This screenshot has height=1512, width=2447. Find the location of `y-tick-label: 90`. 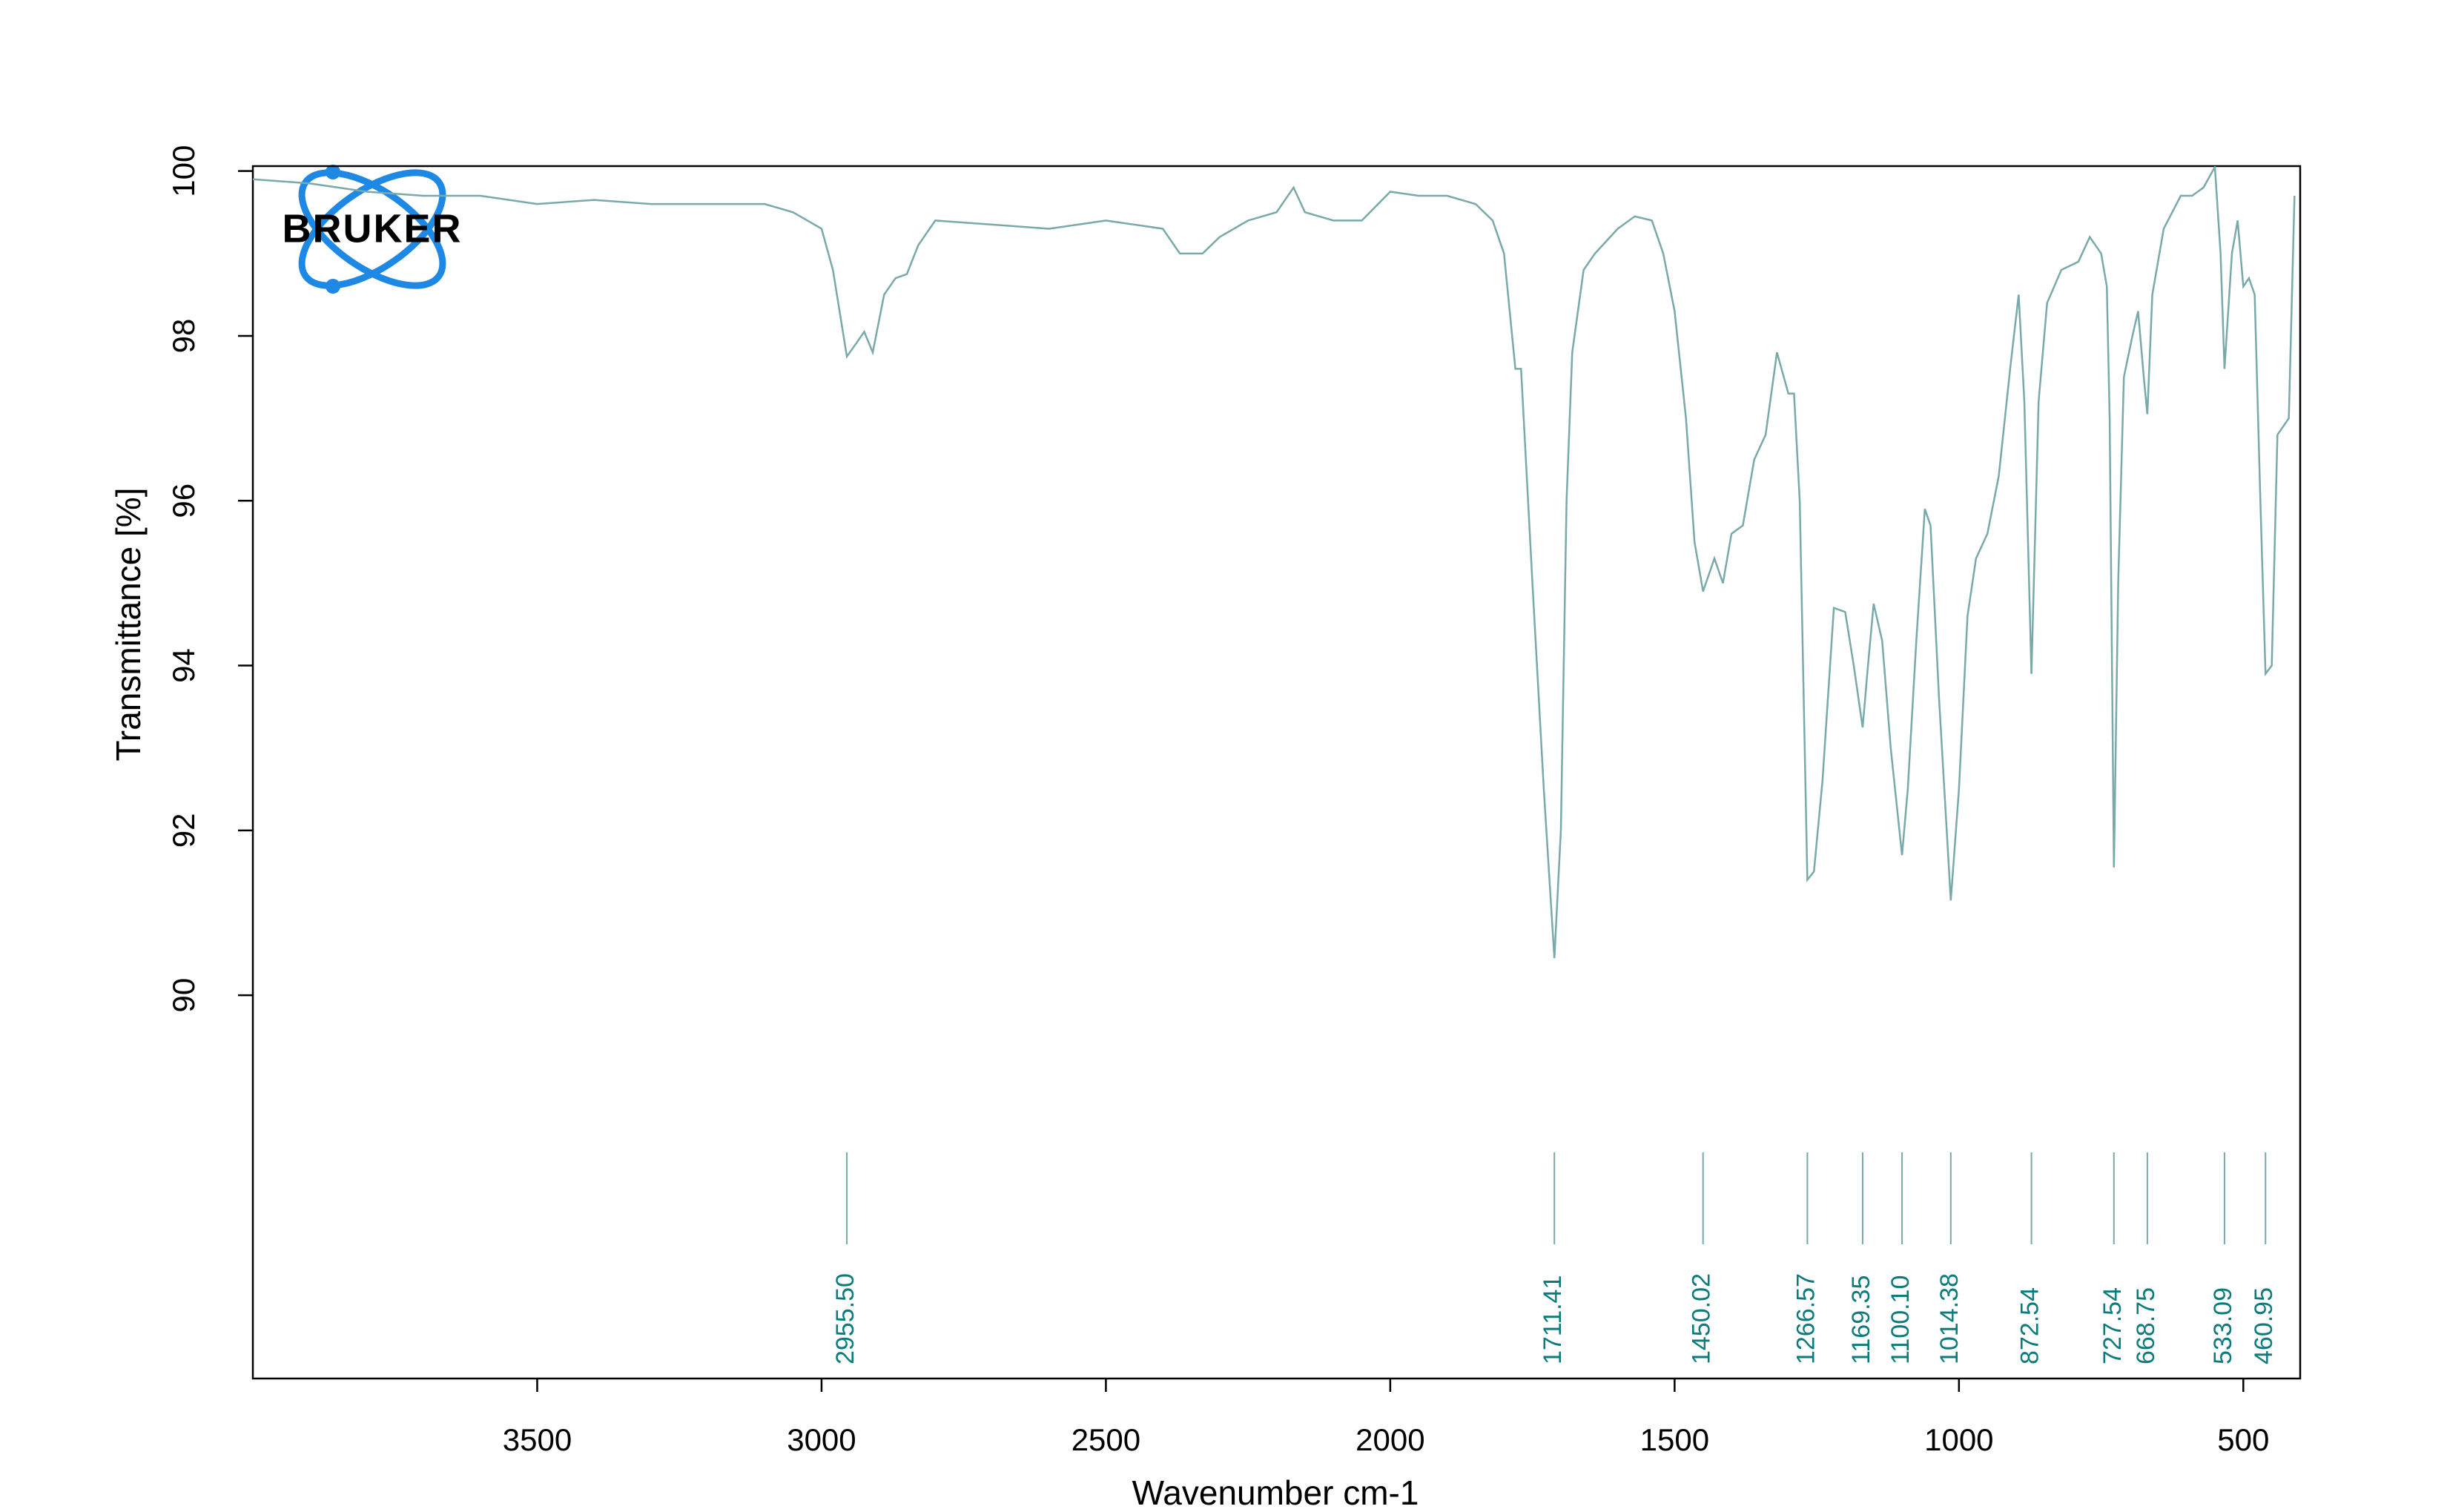

y-tick-label: 90 is located at coordinates (183, 995).